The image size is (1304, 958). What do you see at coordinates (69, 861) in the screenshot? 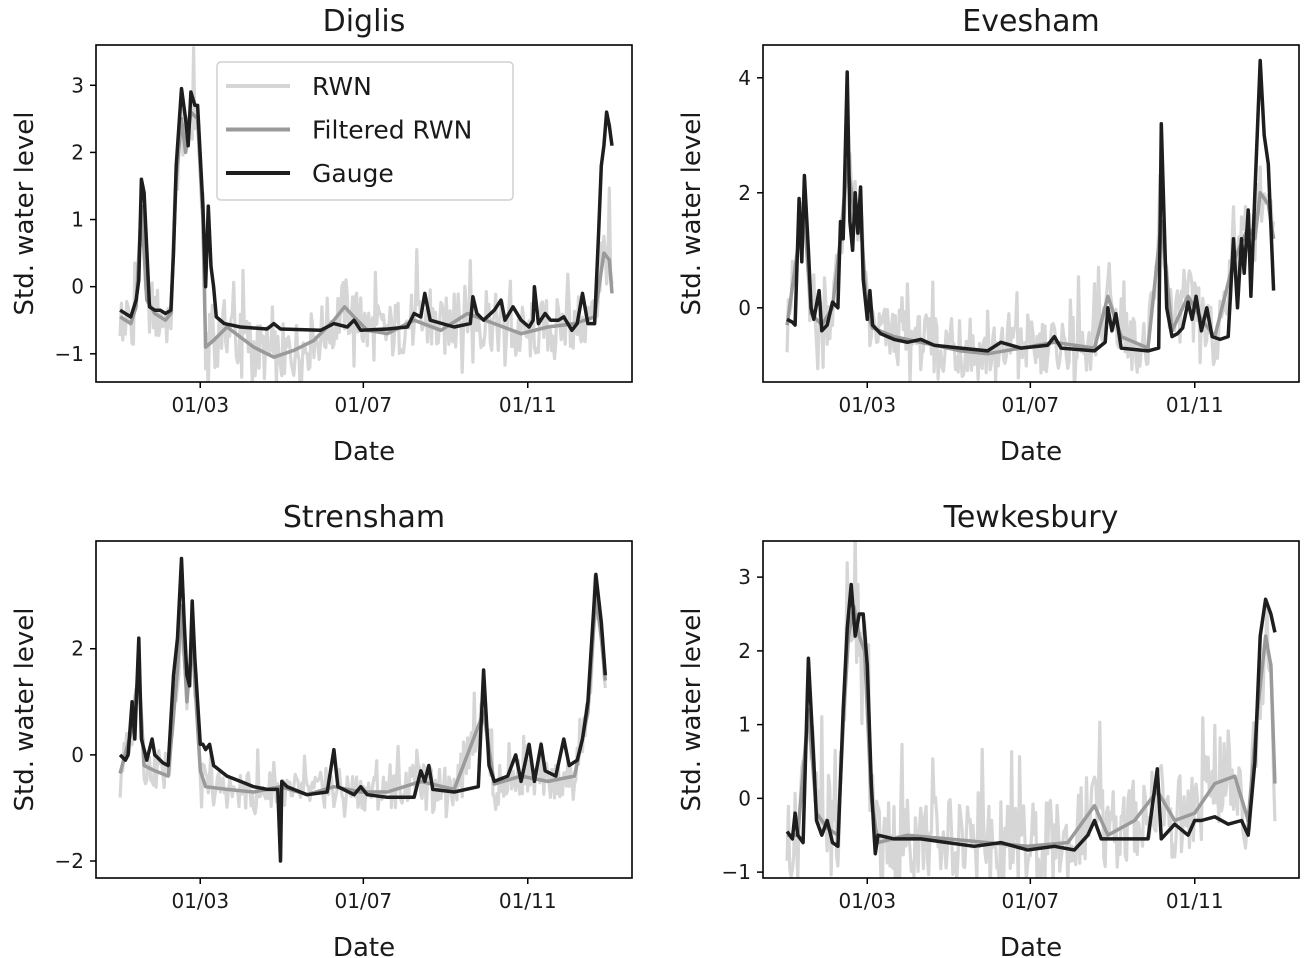
I see `y-tick-label: −2` at bounding box center [69, 861].